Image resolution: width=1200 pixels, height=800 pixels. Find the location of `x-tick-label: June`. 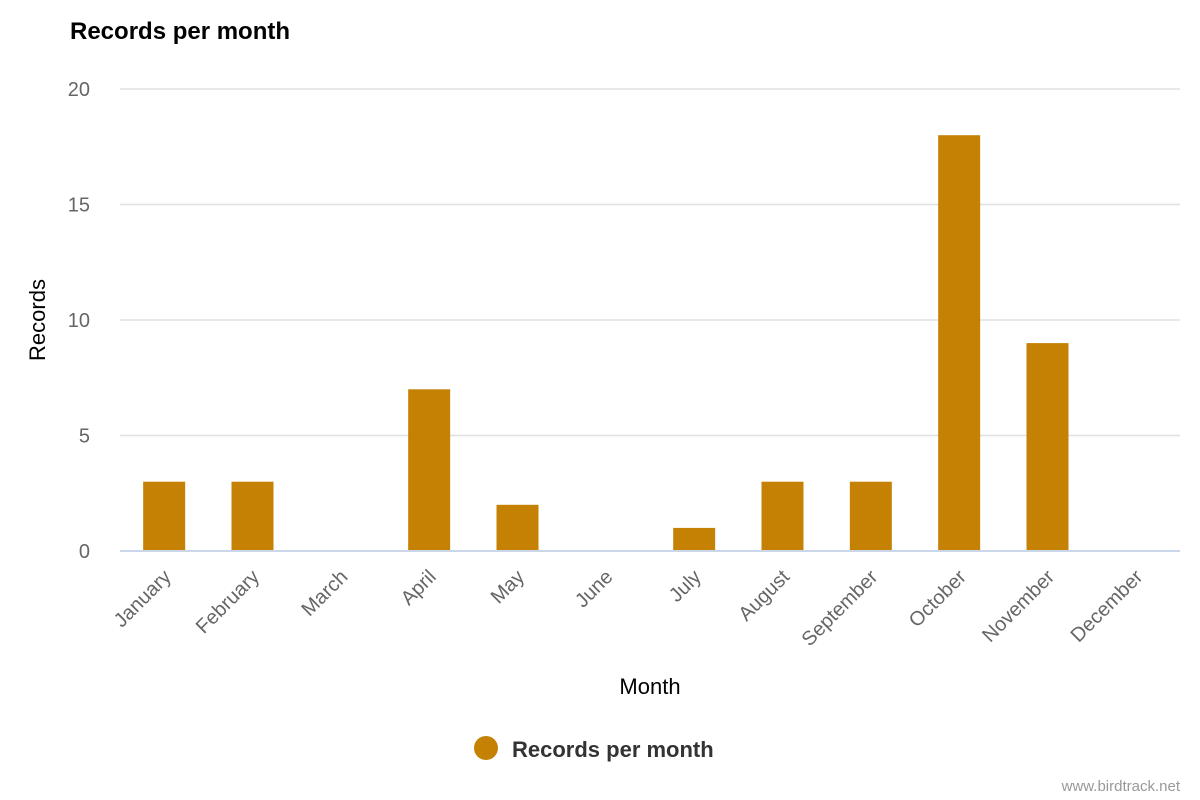

x-tick-label: June is located at coordinates (594, 589).